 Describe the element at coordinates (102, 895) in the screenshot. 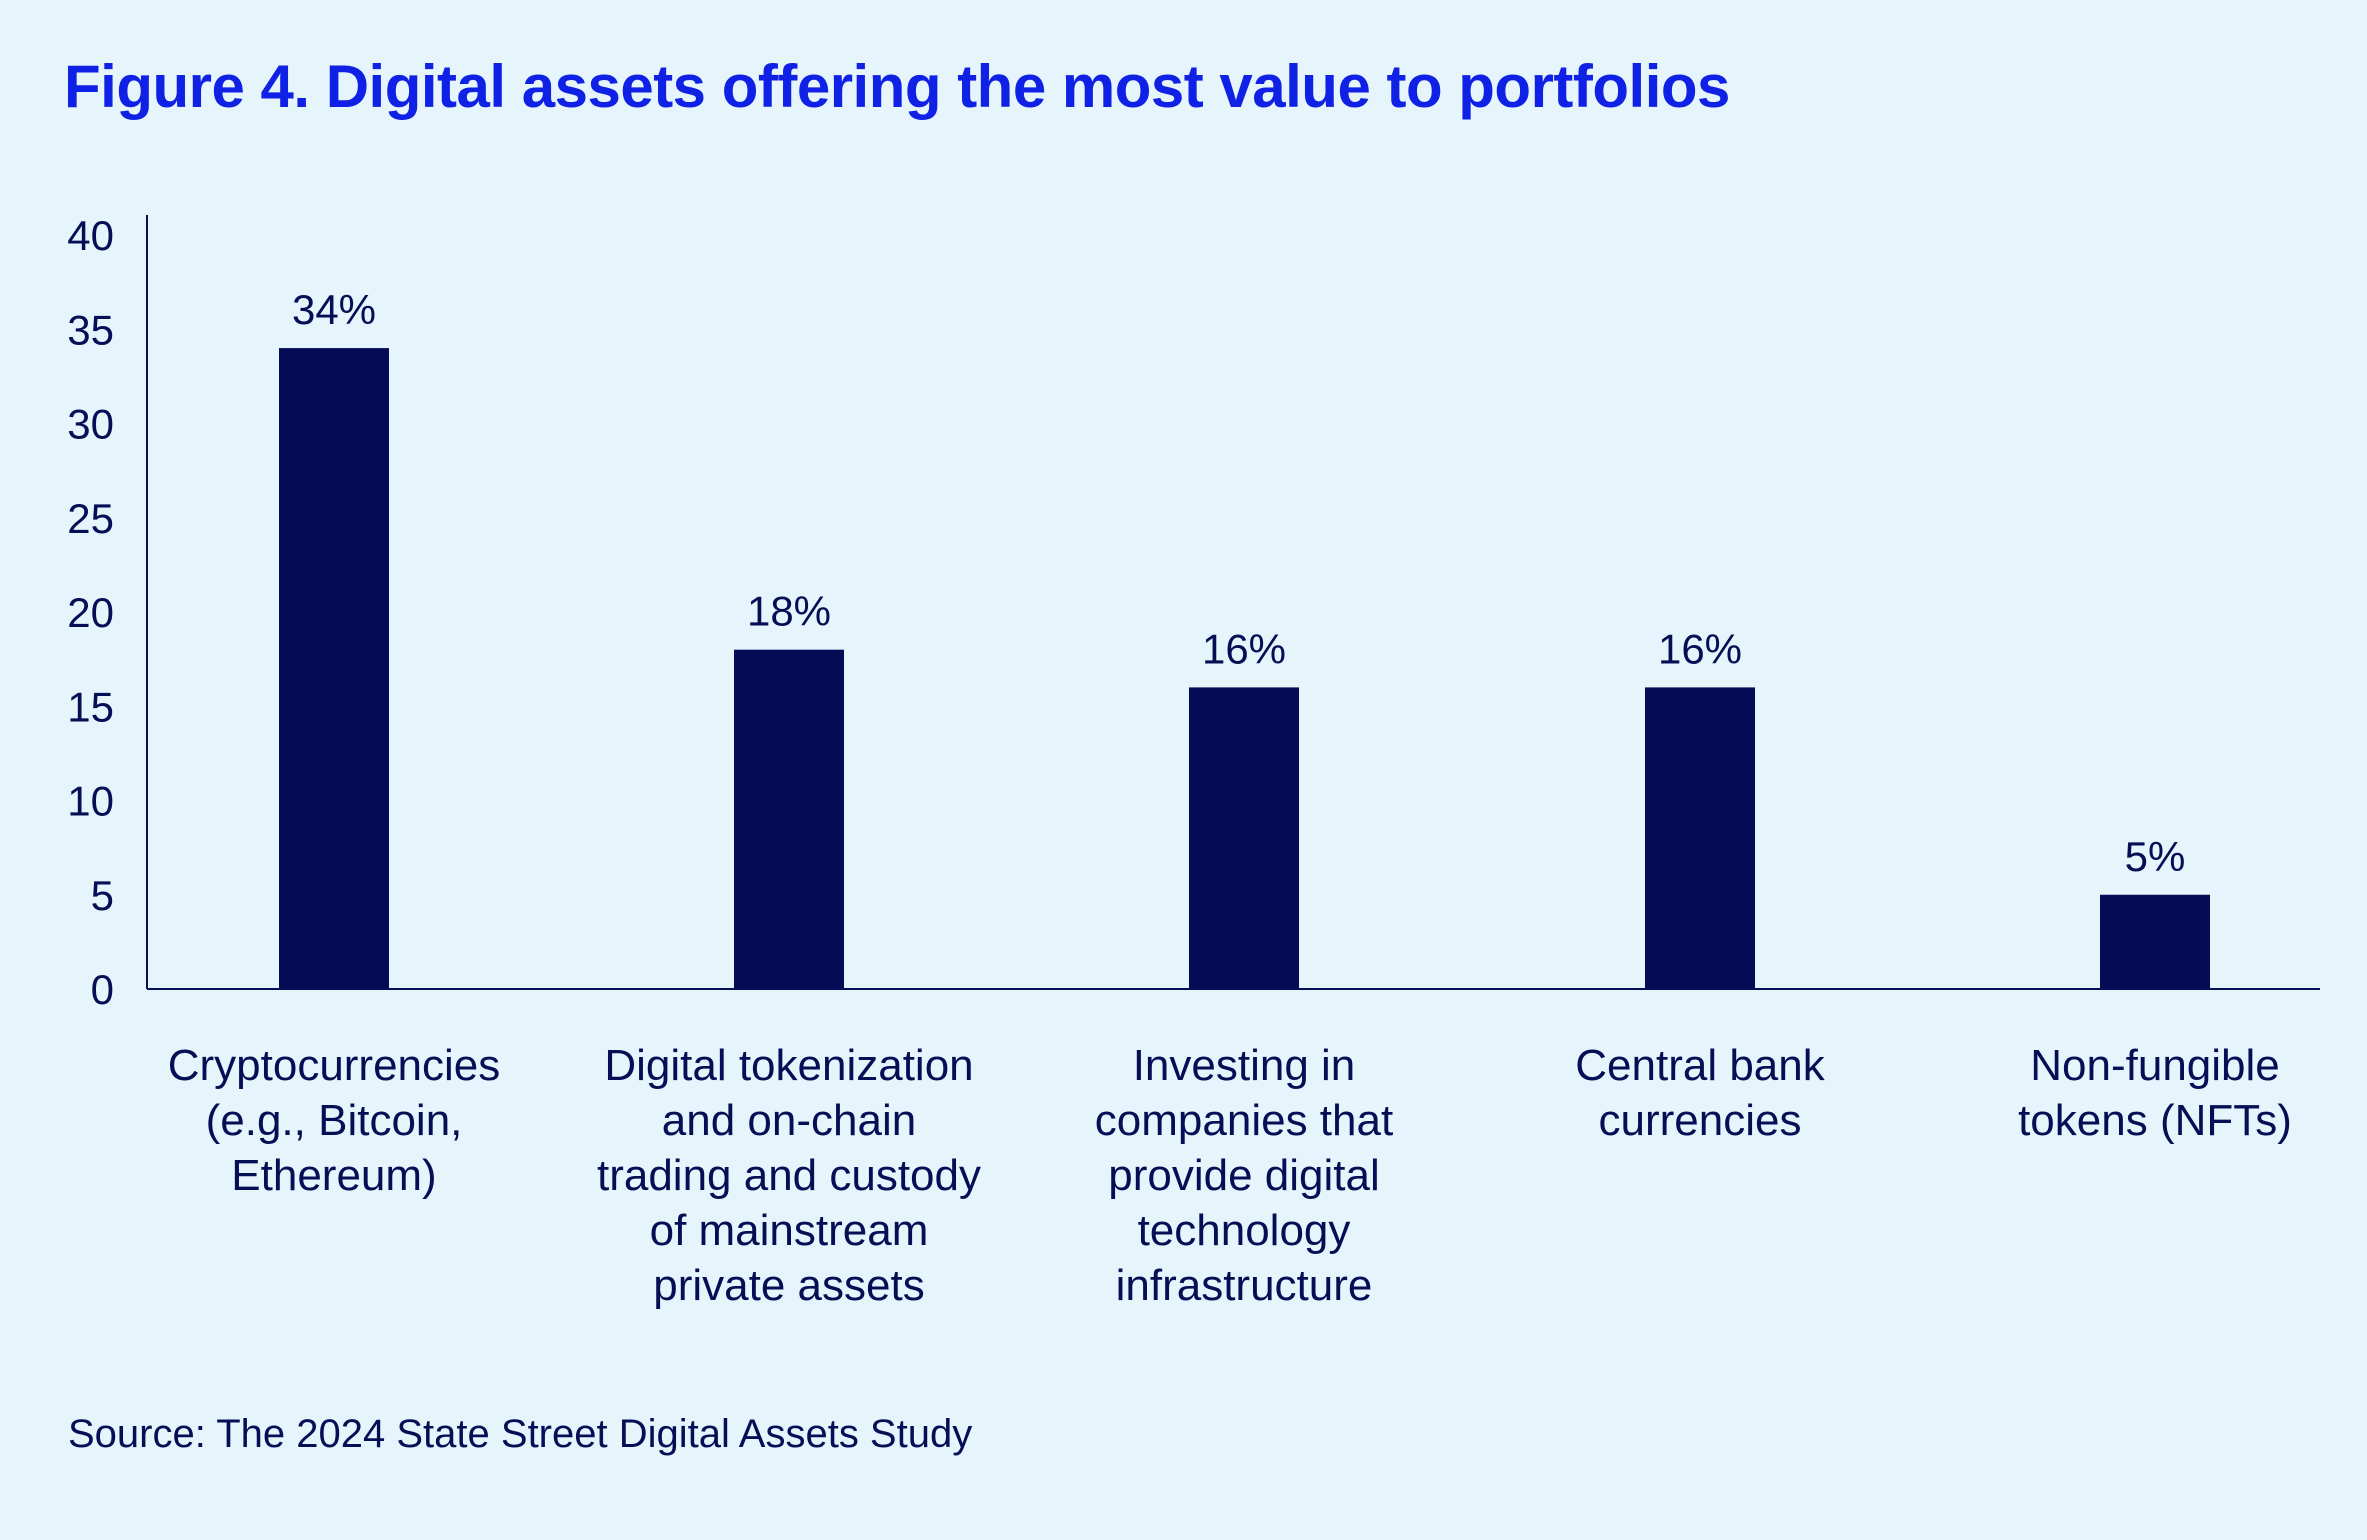

I see `y-tick-label: 5` at that location.